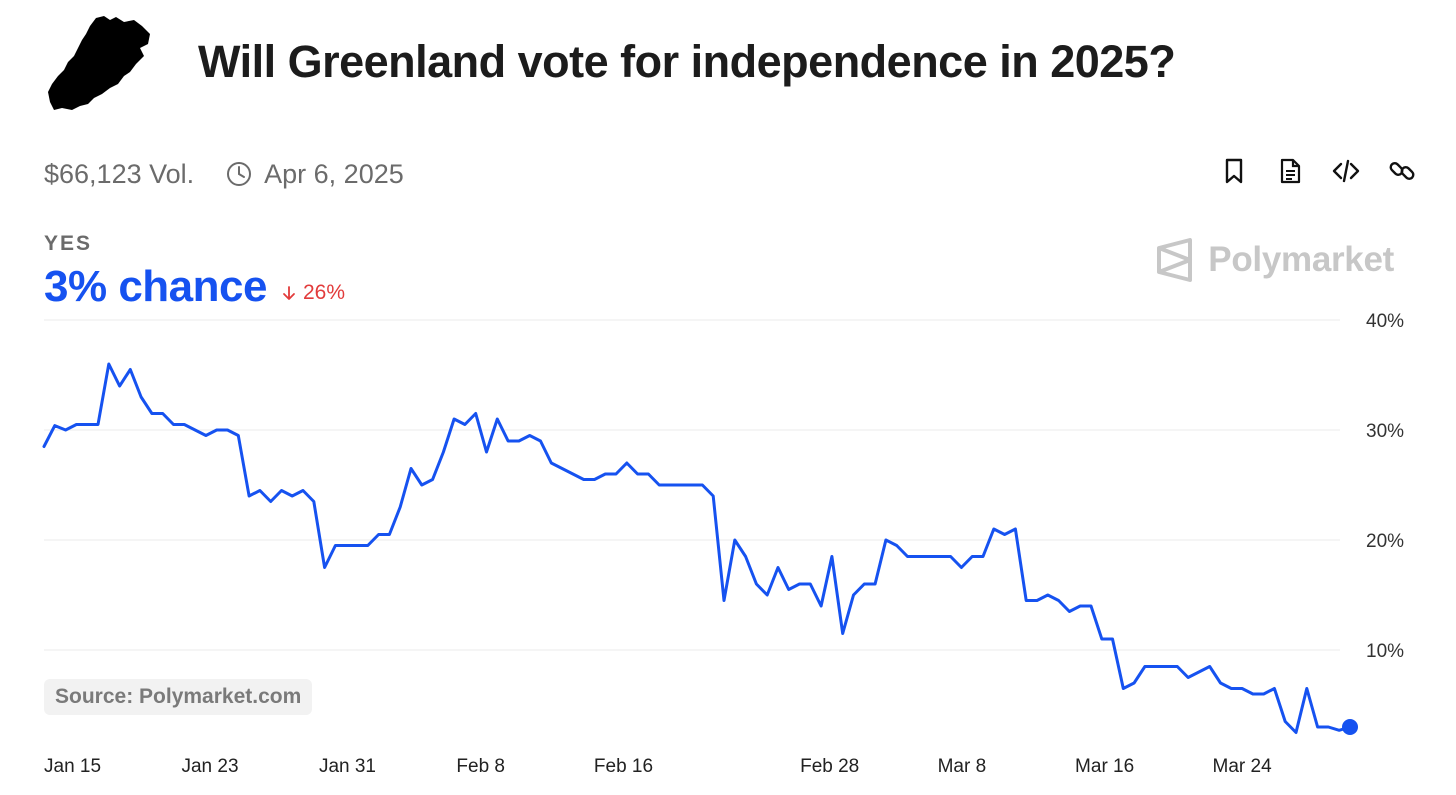 The width and height of the screenshot is (1456, 795). Describe the element at coordinates (1350, 727) in the screenshot. I see `current-value-point` at that location.